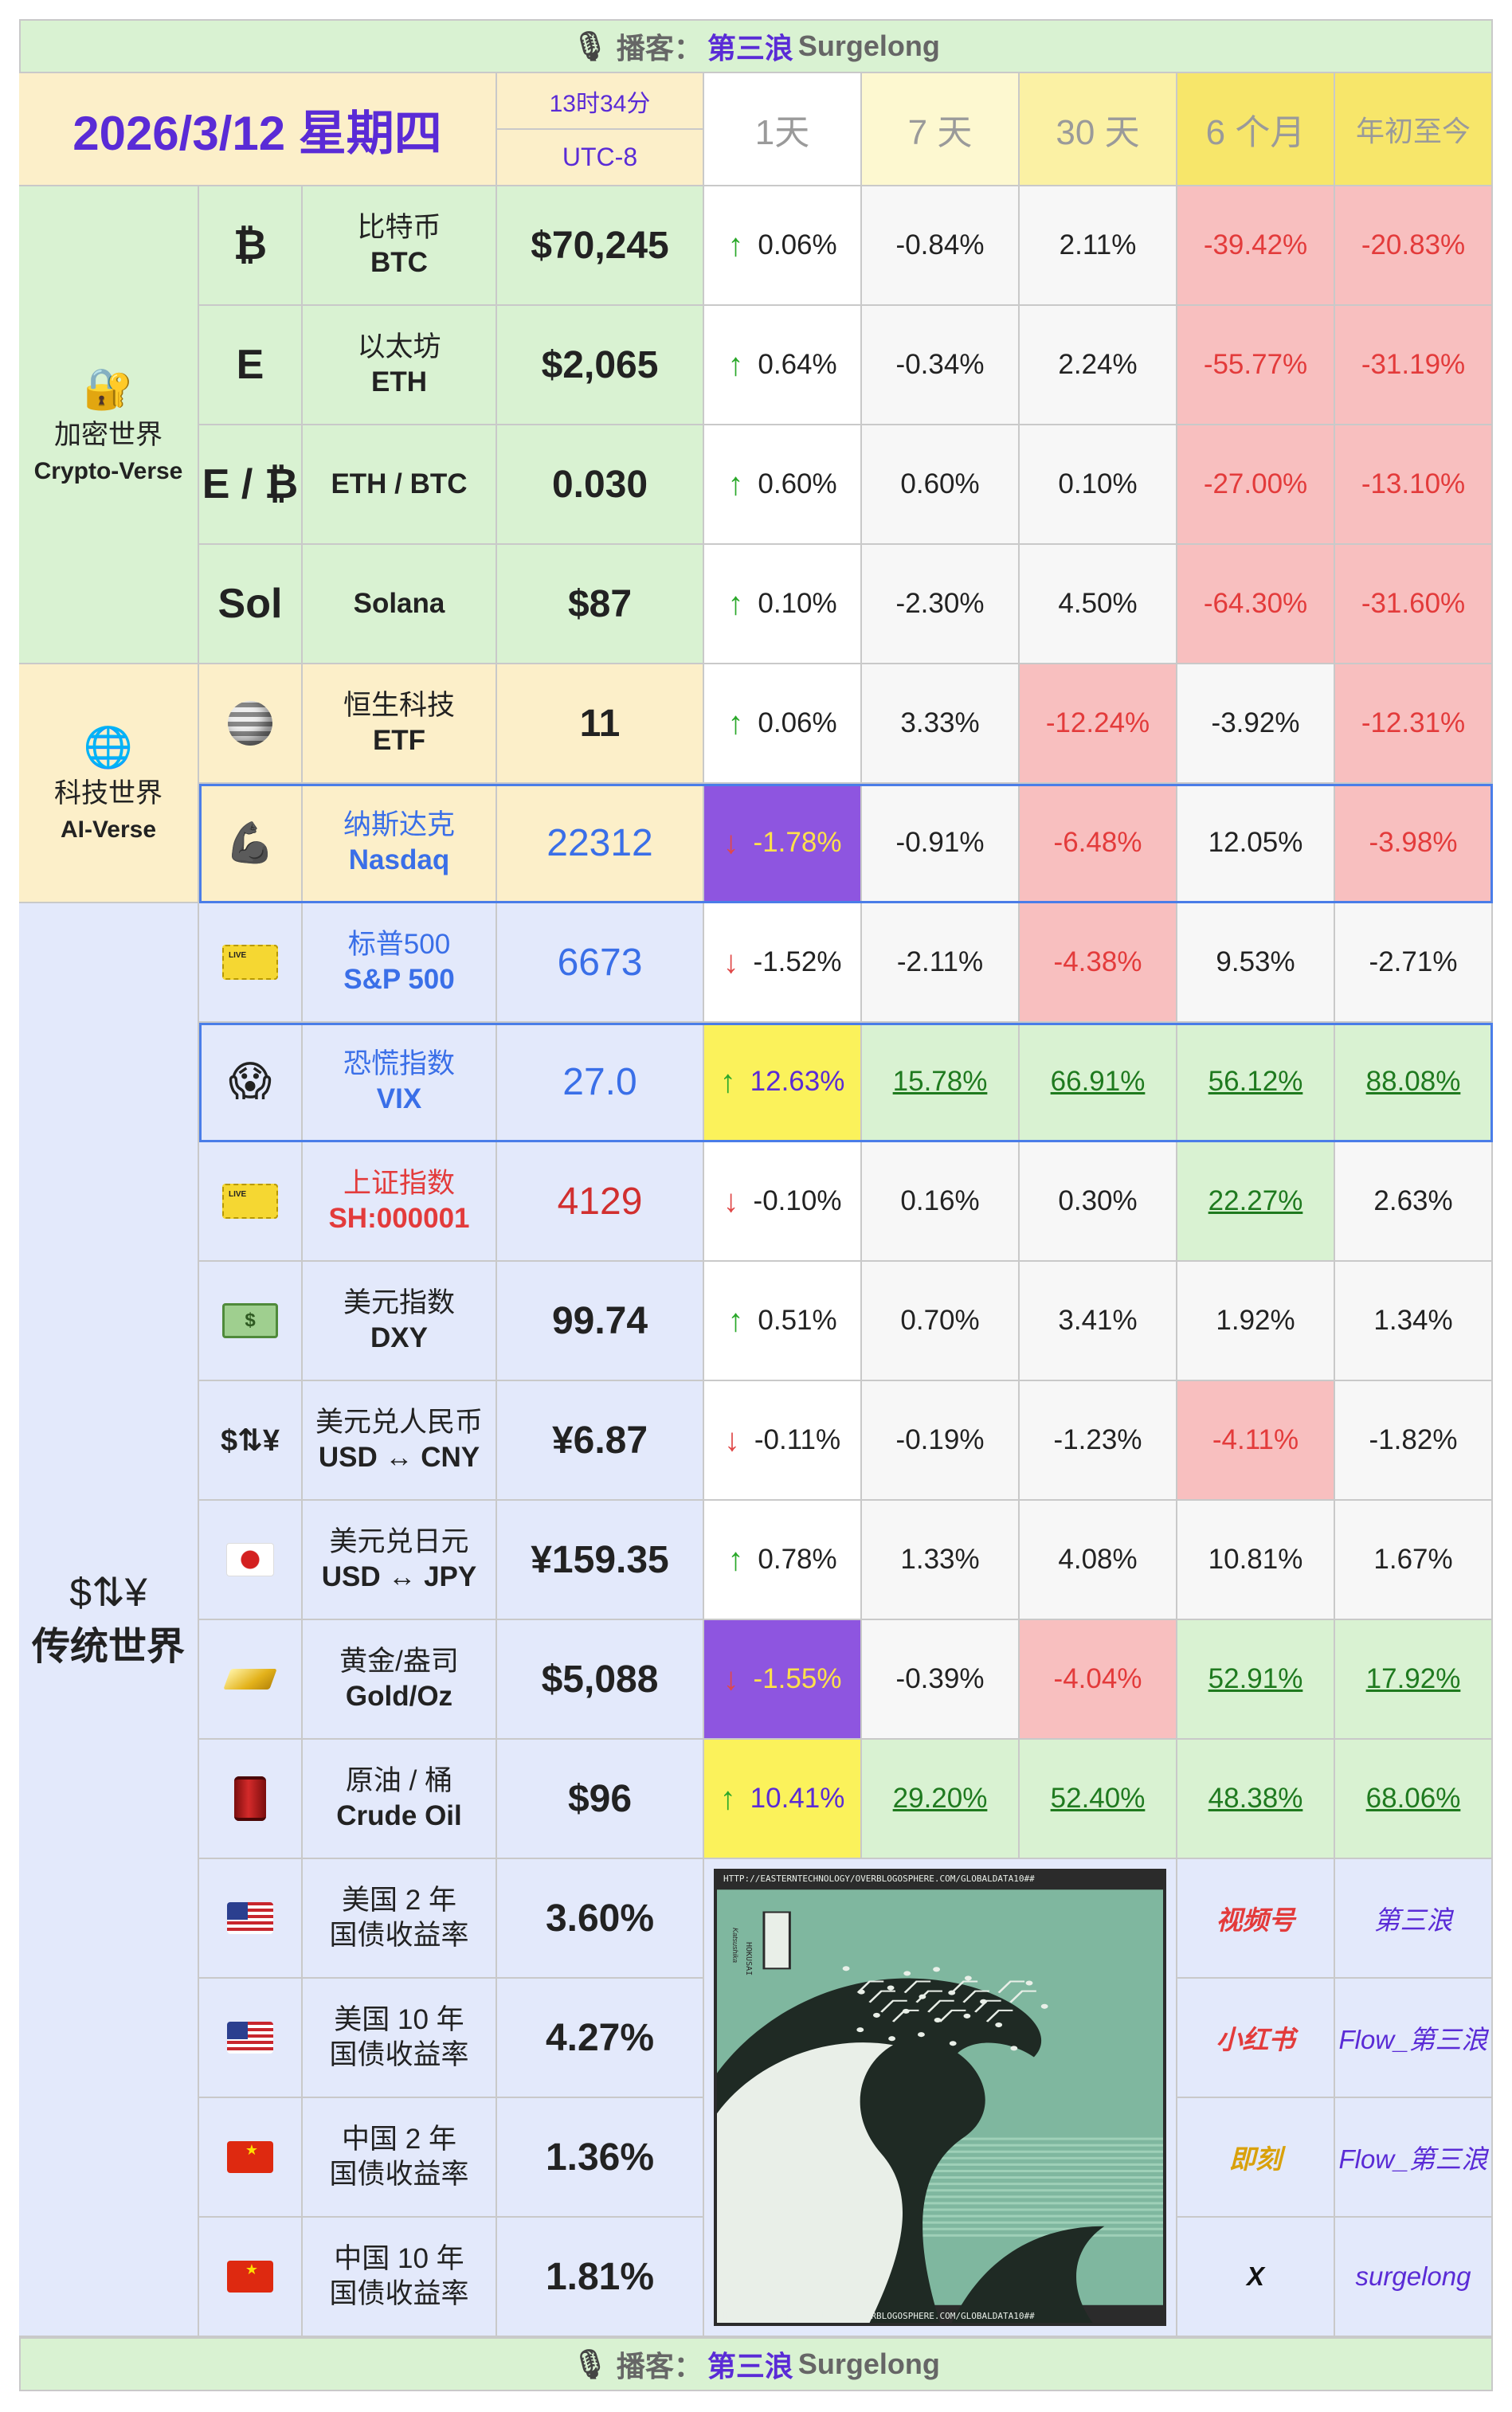 The image size is (1512, 2412). I want to click on bond-yield: 4.27%, so click(600, 2037).